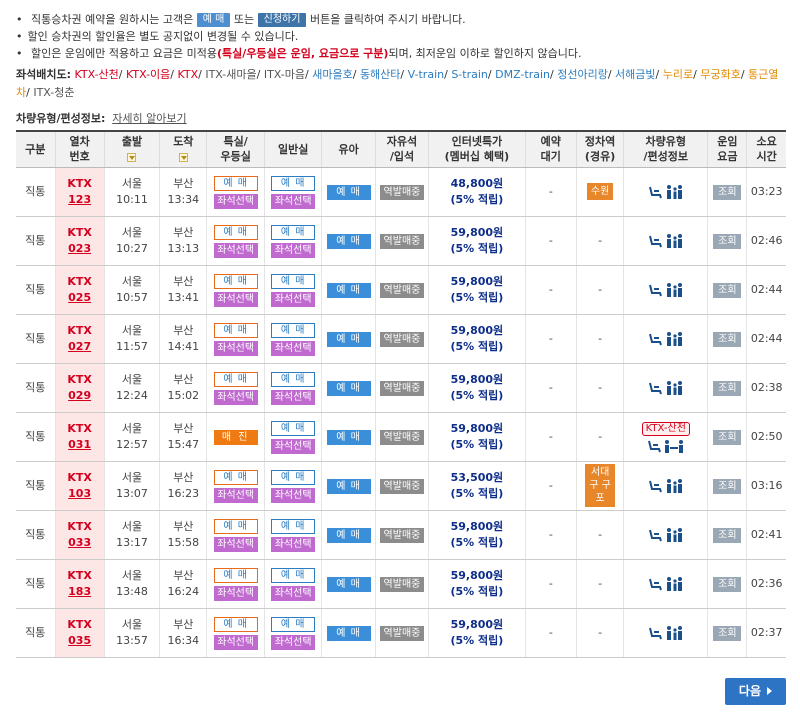 The width and height of the screenshot is (800, 727). What do you see at coordinates (397, 83) in the screenshot?
I see `legend-link: 통근열차` at bounding box center [397, 83].